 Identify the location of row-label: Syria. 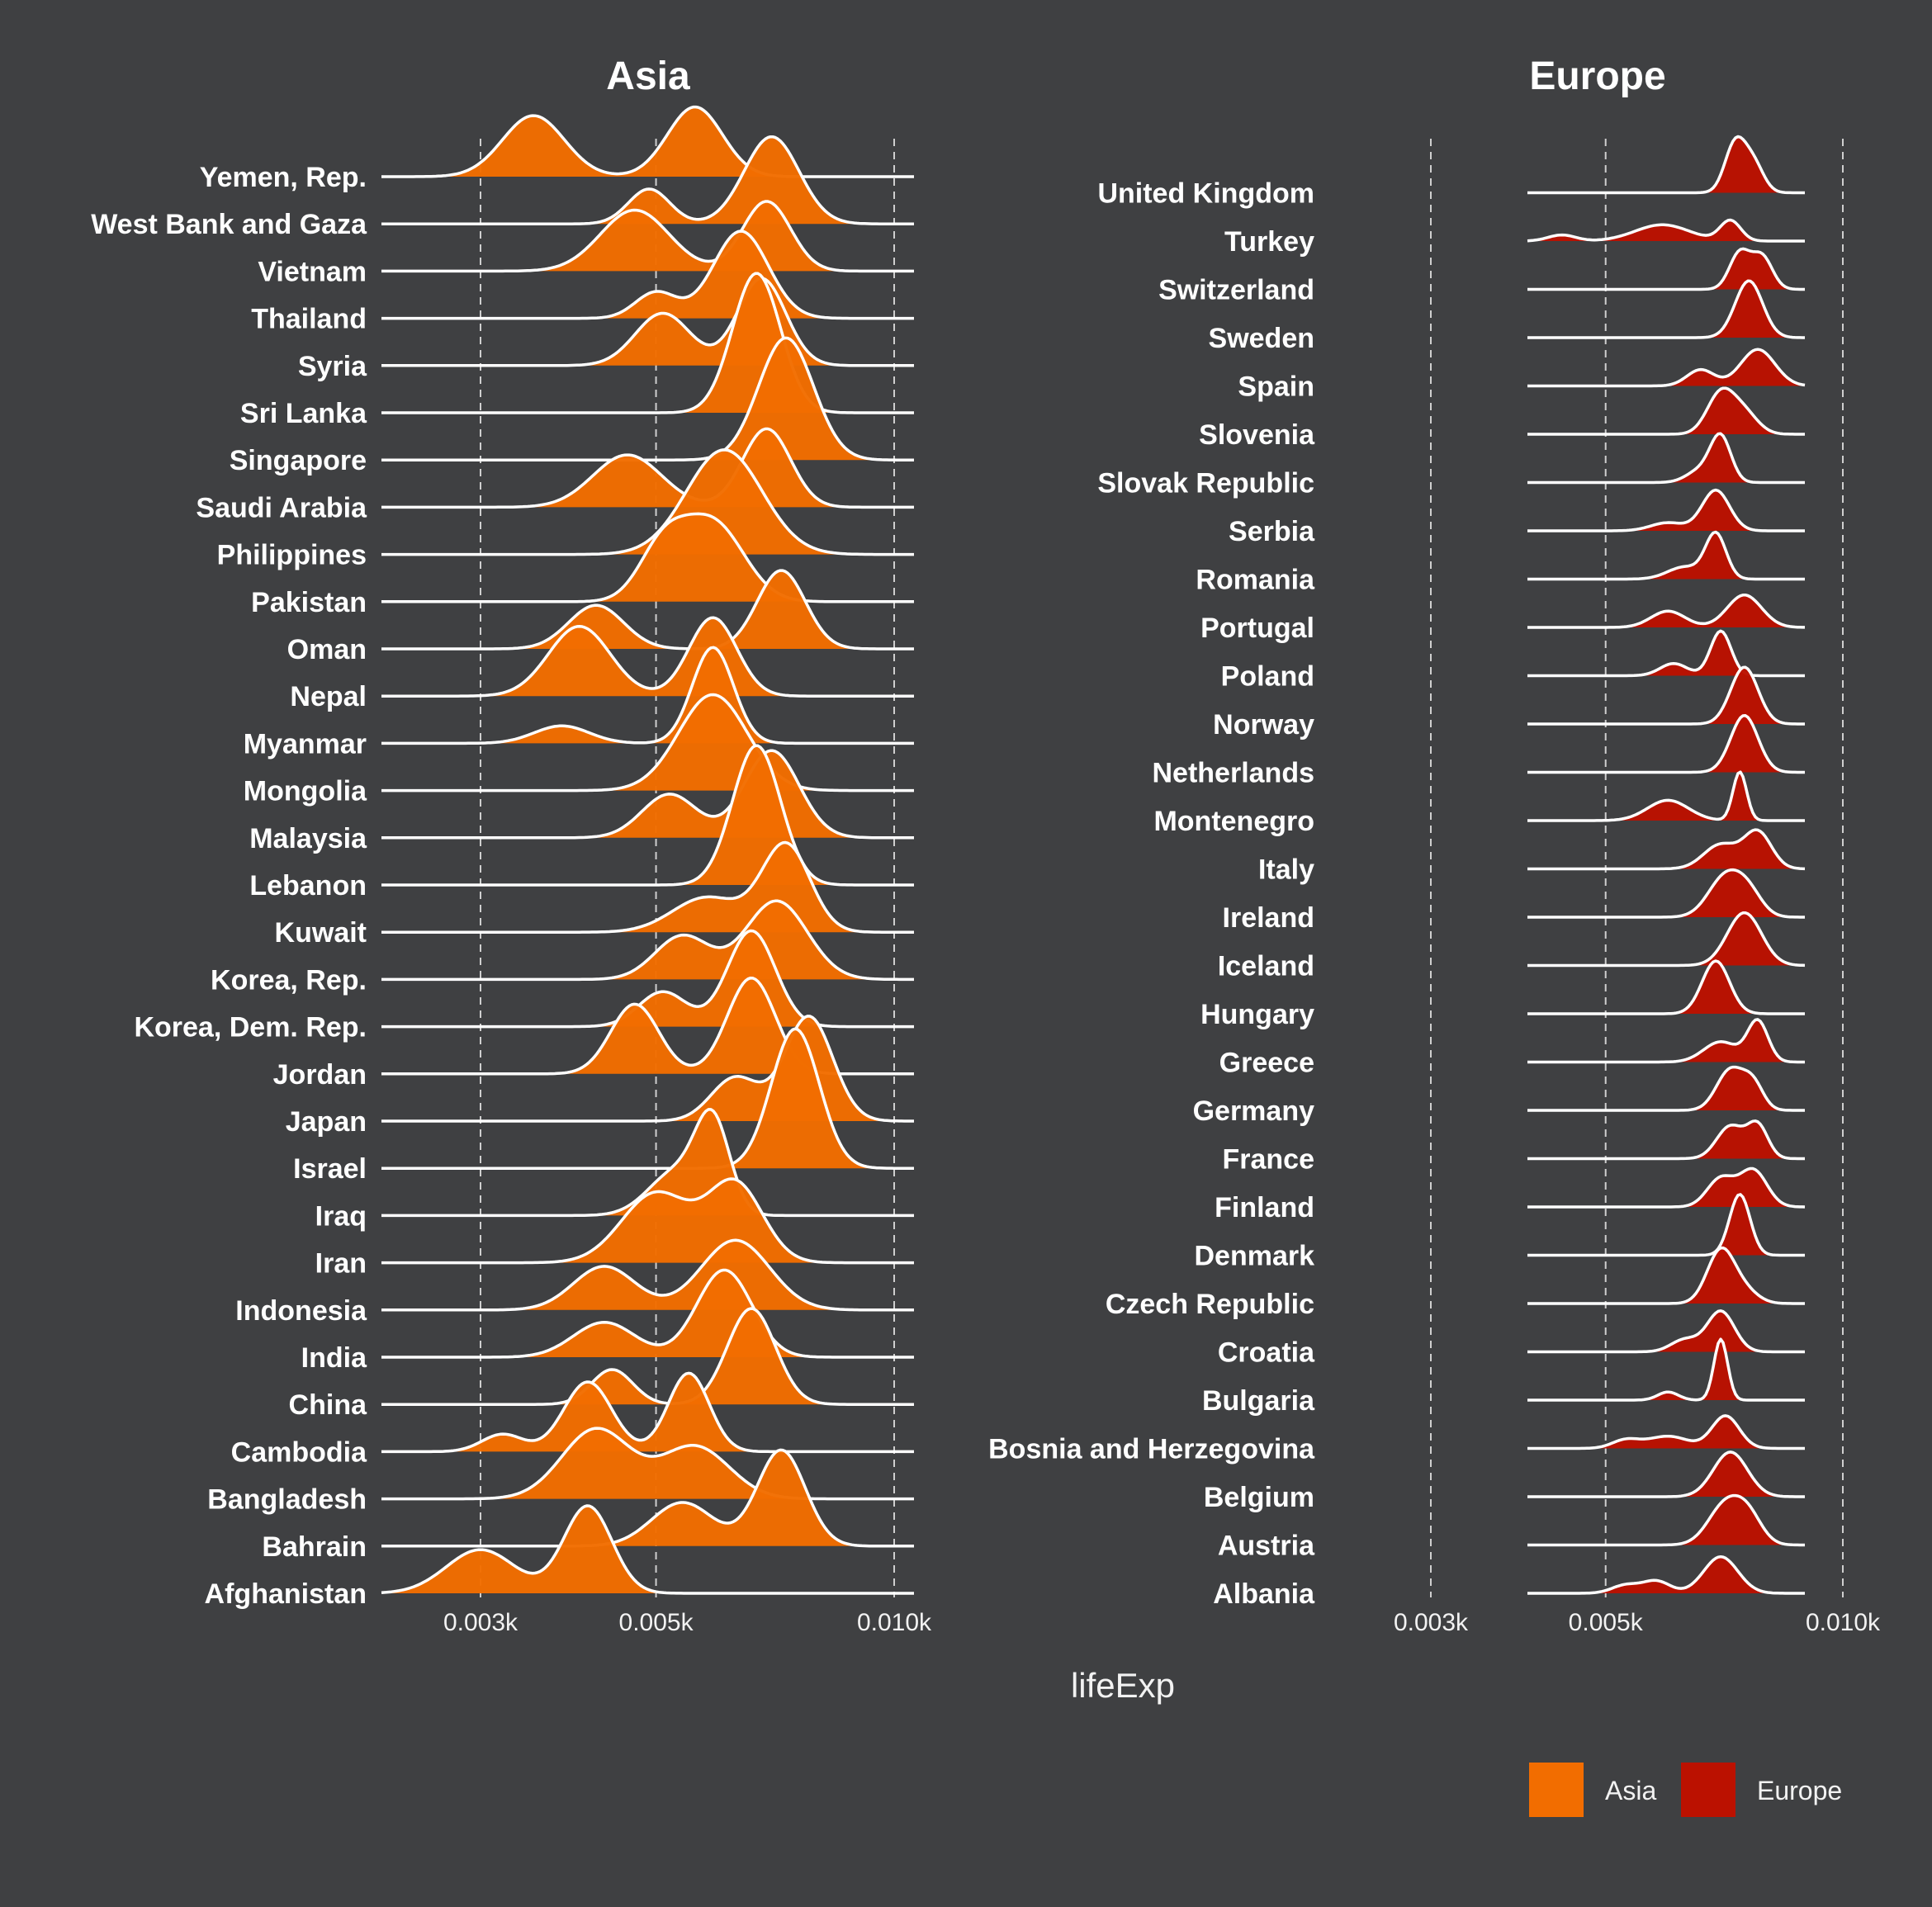
(332, 367).